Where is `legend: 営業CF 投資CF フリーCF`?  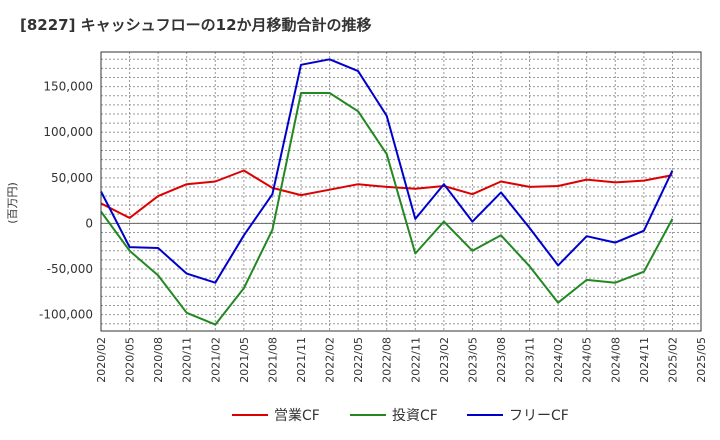 legend: 営業CF 投資CF フリーCF is located at coordinates (400, 416).